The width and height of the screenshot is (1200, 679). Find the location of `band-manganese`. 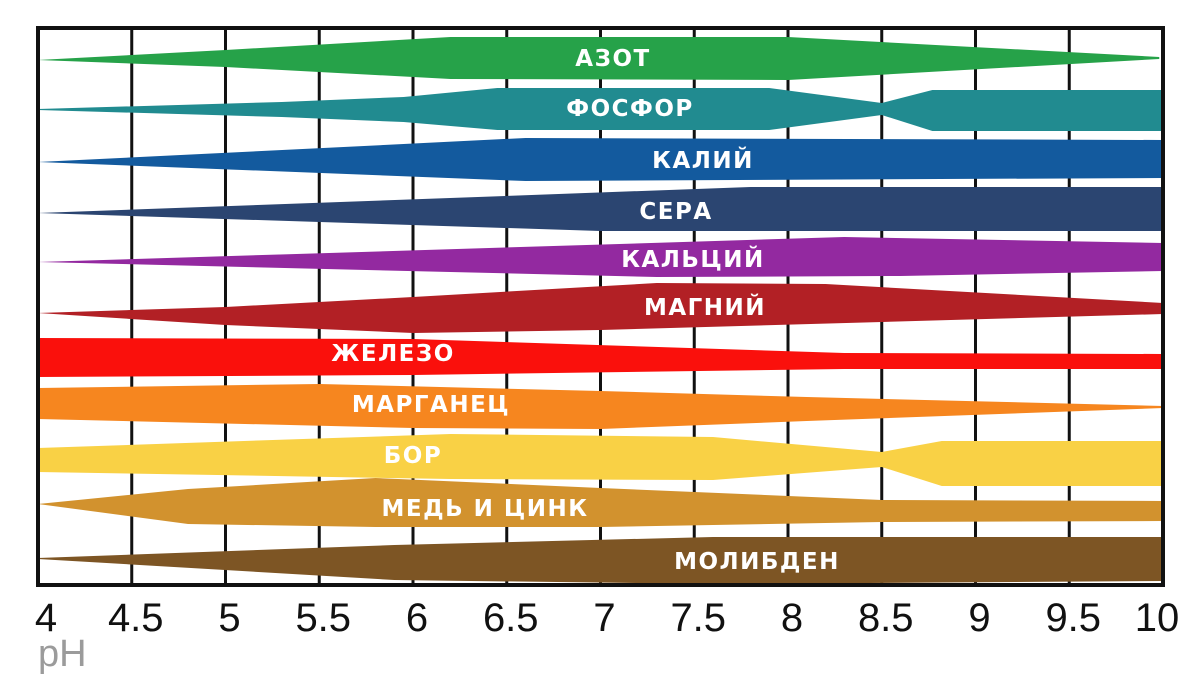

band-manganese is located at coordinates (600, 406).